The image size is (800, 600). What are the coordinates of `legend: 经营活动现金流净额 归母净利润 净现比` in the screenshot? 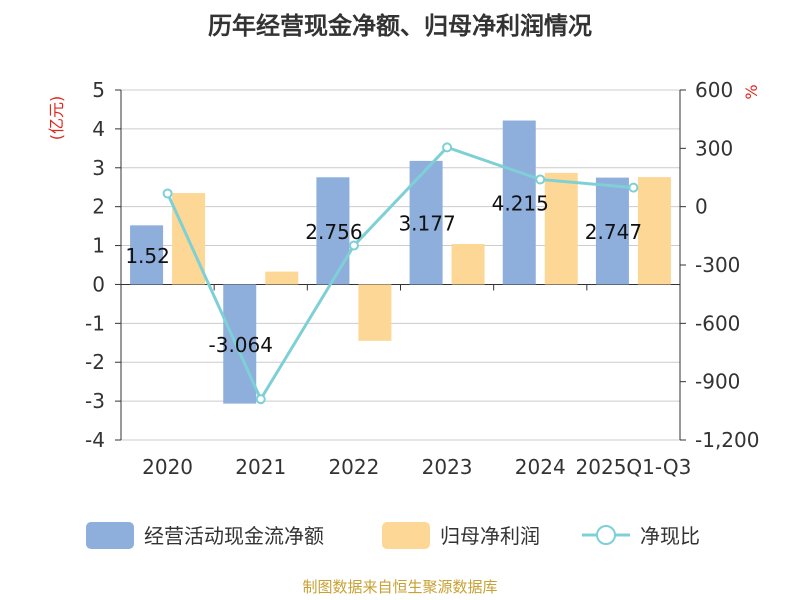 It's located at (393, 535).